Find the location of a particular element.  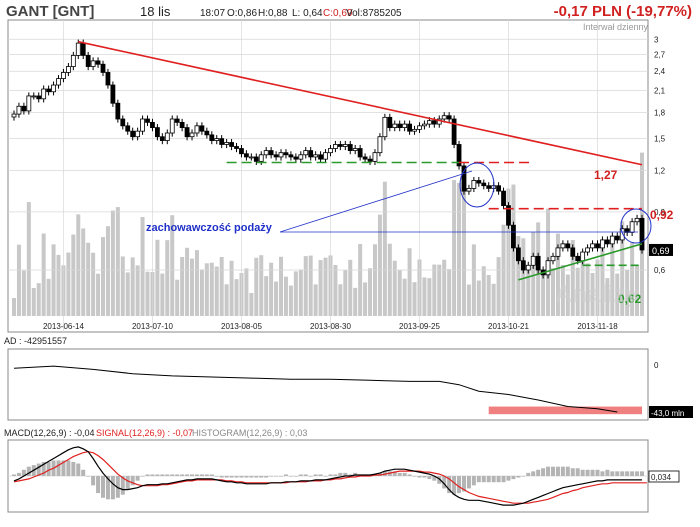

change-label: -0,17 PLN (-19,77%) is located at coordinates (622, 11).